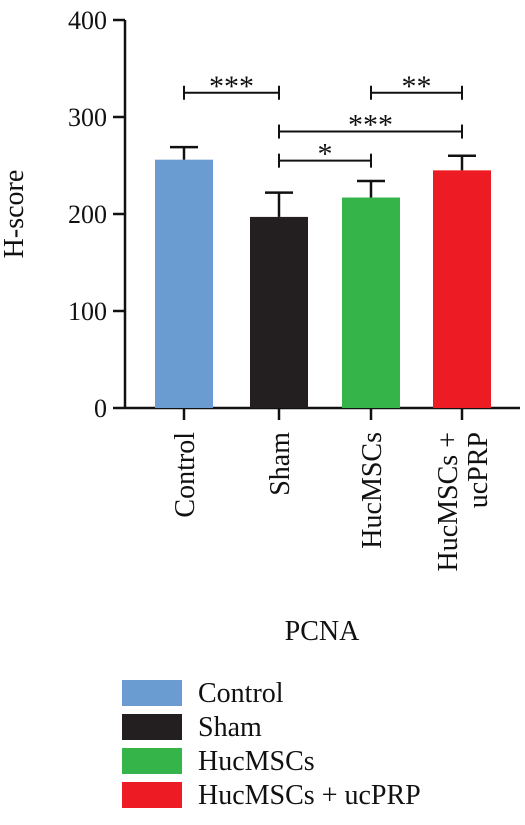  What do you see at coordinates (417, 86) in the screenshot?
I see `significance-label: **` at bounding box center [417, 86].